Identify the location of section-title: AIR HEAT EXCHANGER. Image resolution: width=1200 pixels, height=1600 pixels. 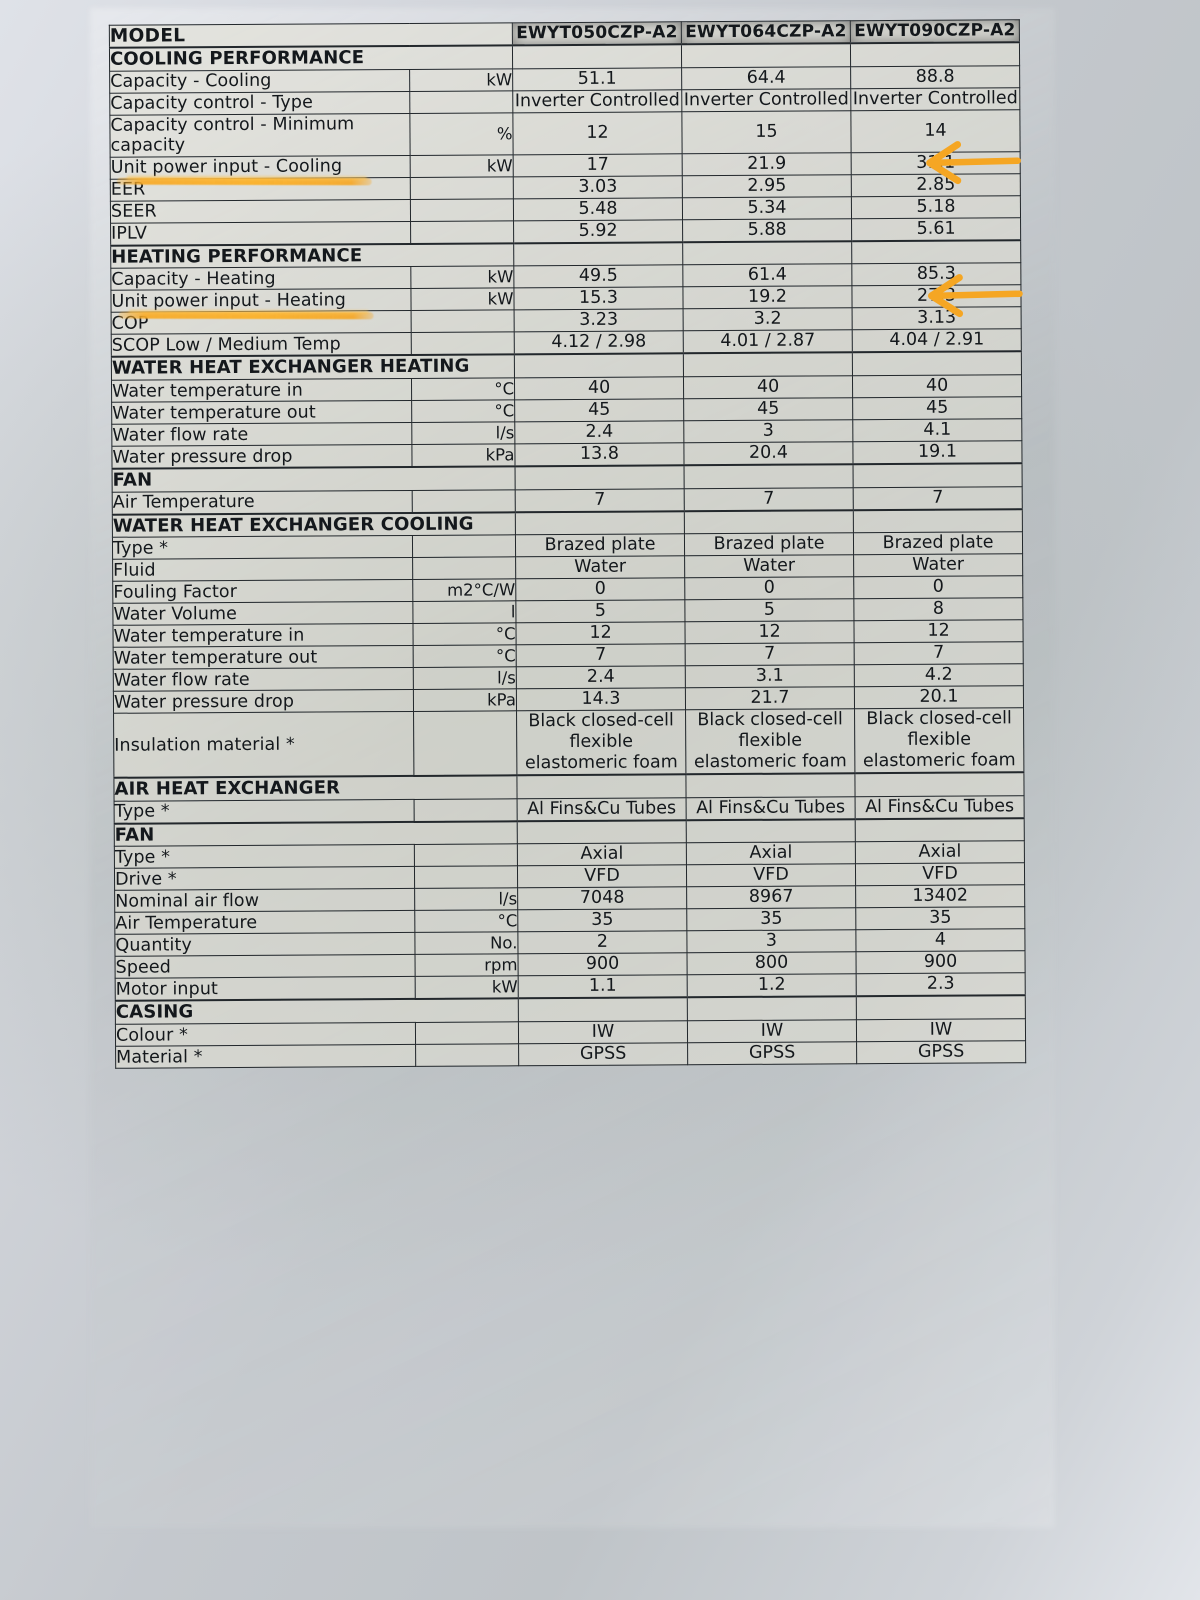
(315, 788).